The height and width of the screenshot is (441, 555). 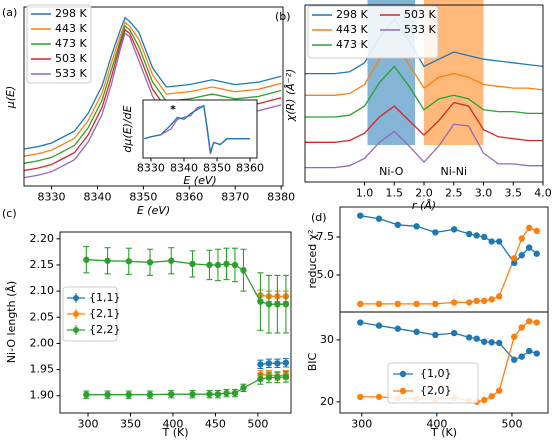 What do you see at coordinates (352, 44) in the screenshot?
I see `legend-label: 473 K` at bounding box center [352, 44].